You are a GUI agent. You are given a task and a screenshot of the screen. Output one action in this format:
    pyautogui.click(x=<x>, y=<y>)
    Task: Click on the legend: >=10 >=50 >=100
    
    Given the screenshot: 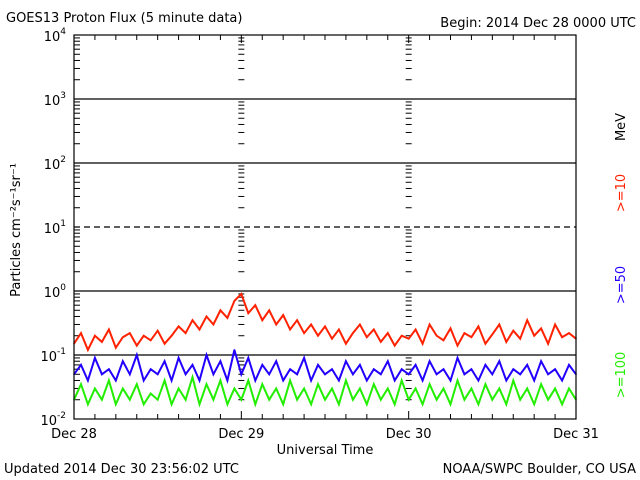 What is the action you would take?
    pyautogui.click(x=621, y=286)
    